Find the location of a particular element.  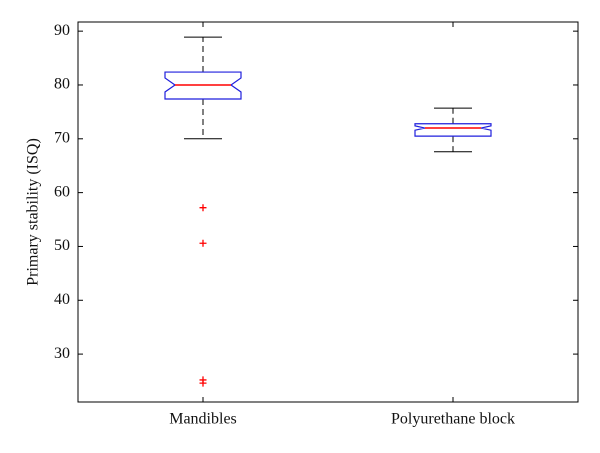

y-tick-label: 90 is located at coordinates (62, 30).